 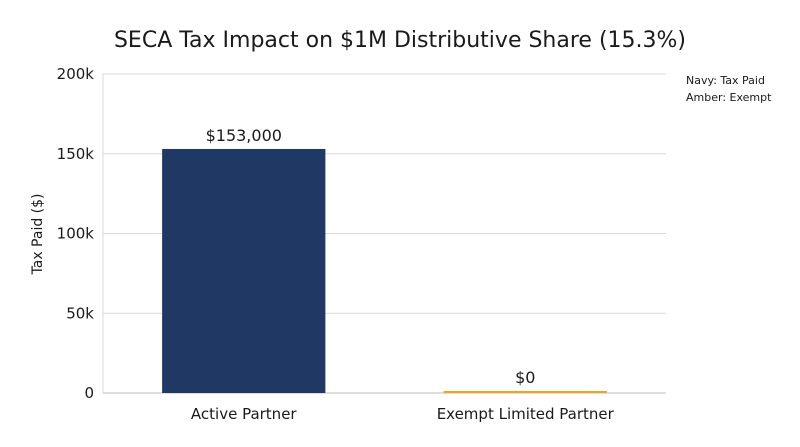 I want to click on y-tick-label: 100k, so click(x=76, y=234).